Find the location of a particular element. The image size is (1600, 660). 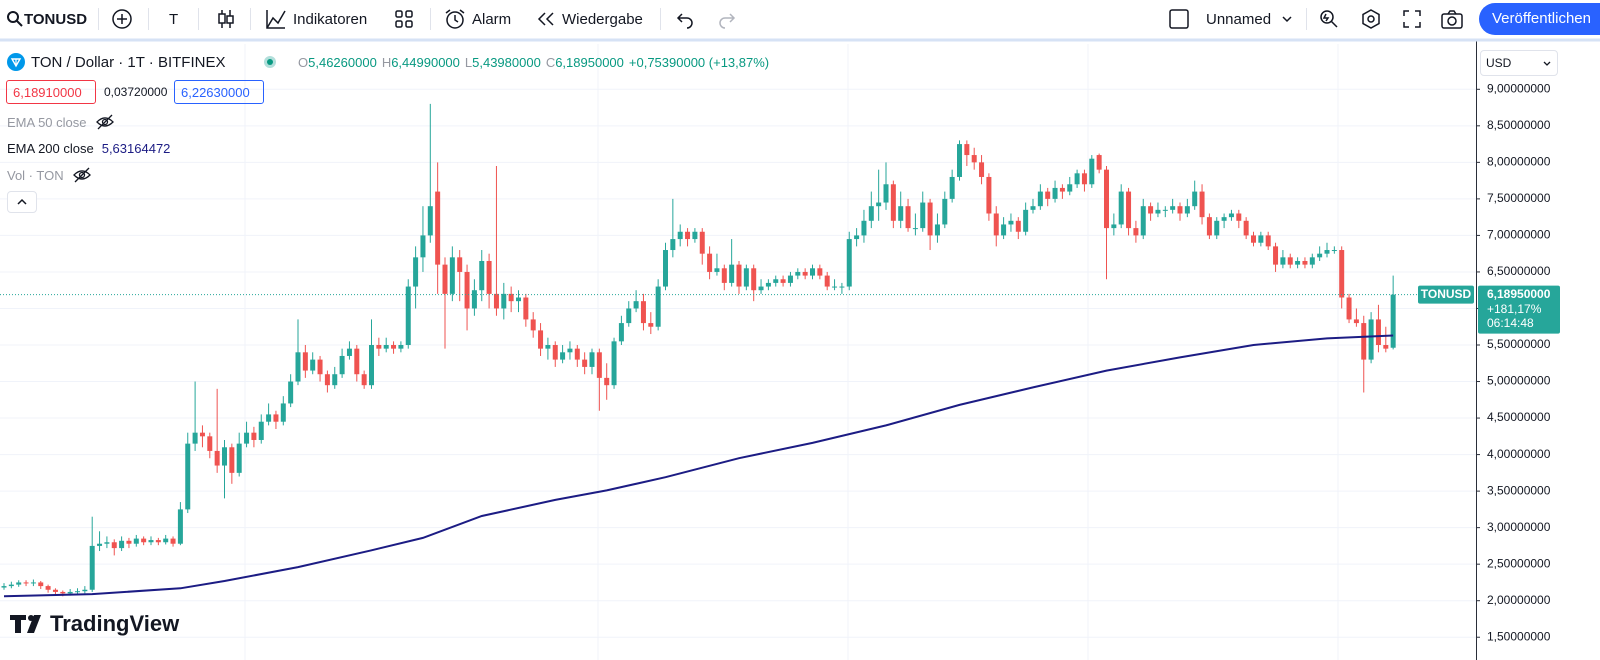

indicator-row: Vol · TON is located at coordinates (49, 175).